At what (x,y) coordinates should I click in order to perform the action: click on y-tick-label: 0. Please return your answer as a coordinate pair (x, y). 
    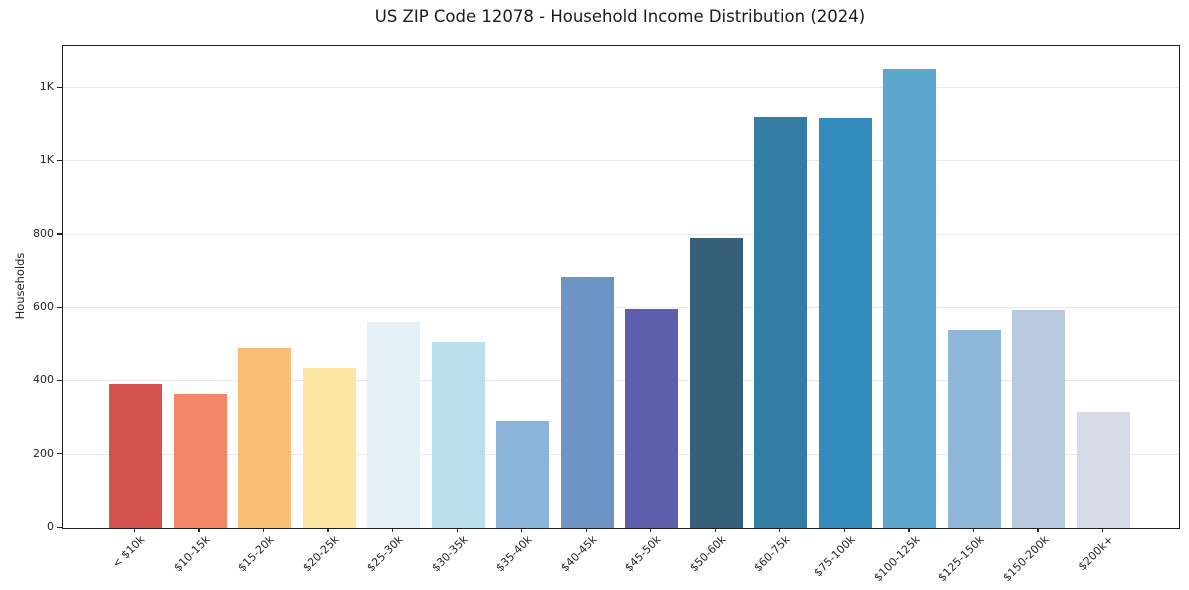
    Looking at the image, I should click on (50, 526).